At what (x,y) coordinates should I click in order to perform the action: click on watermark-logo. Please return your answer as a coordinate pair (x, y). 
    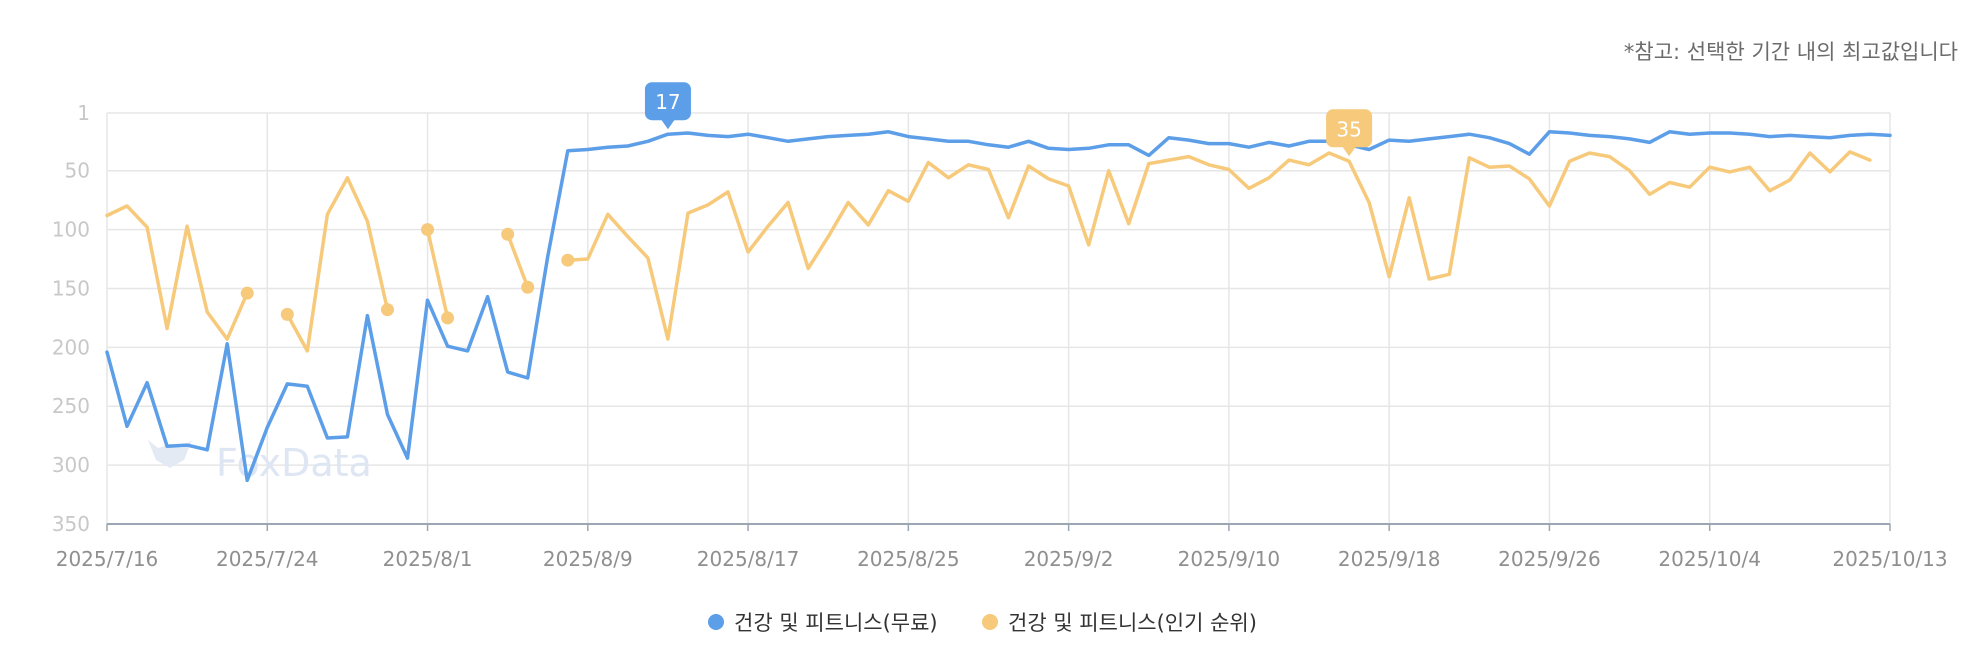
    Looking at the image, I should click on (170, 454).